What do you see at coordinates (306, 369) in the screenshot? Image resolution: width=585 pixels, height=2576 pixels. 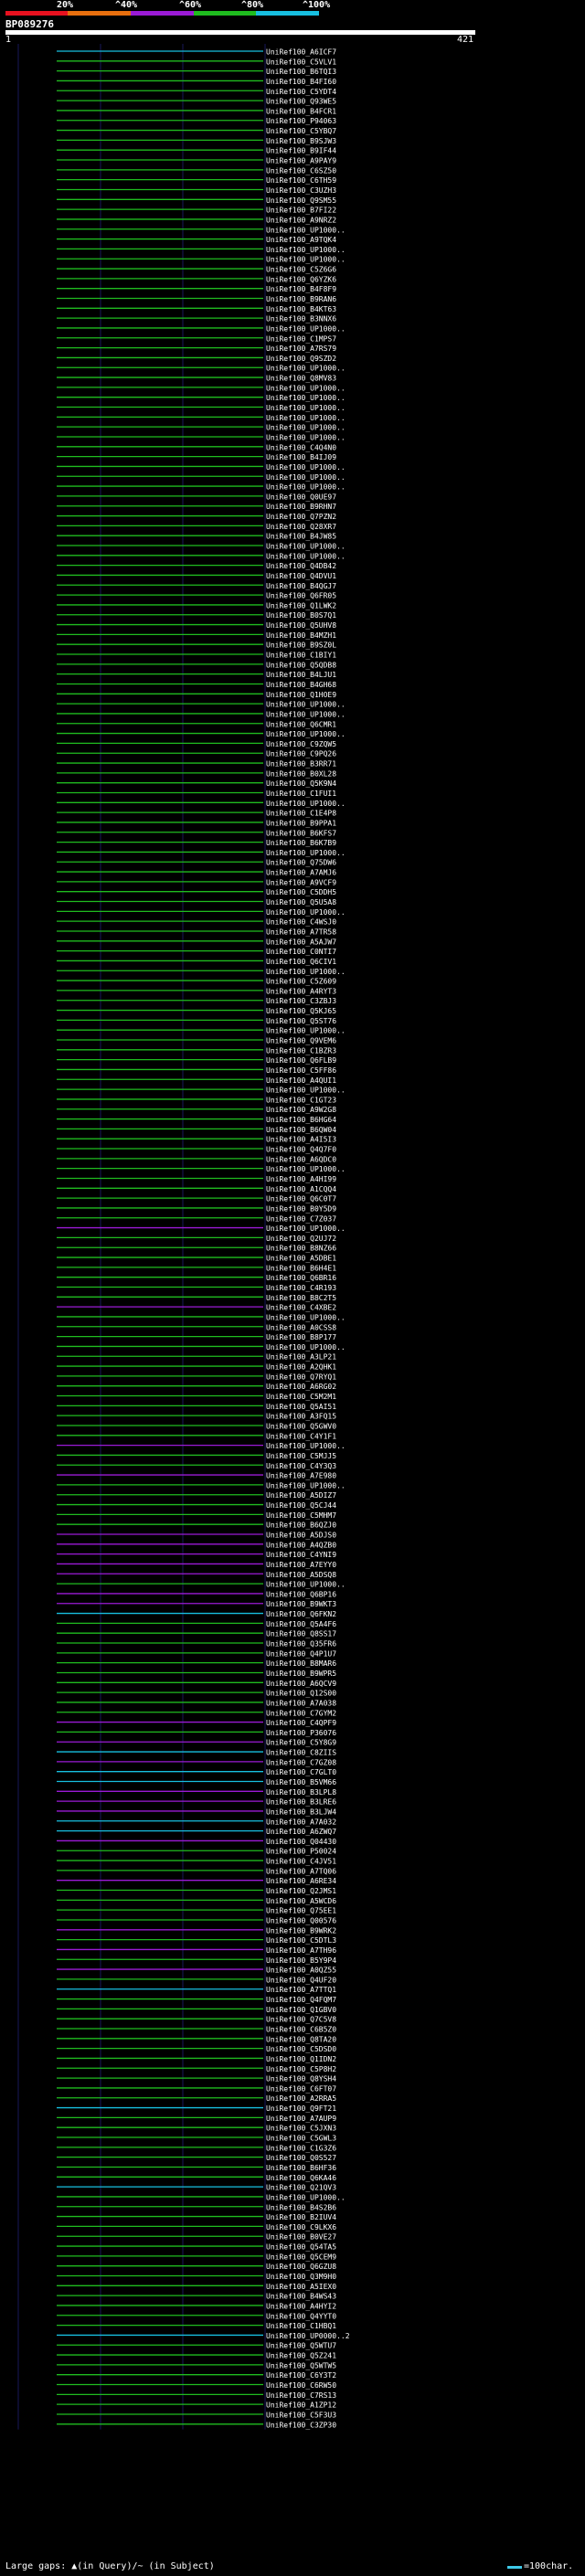 I see `hit-label-32: UniRef100_UP1000..` at bounding box center [306, 369].